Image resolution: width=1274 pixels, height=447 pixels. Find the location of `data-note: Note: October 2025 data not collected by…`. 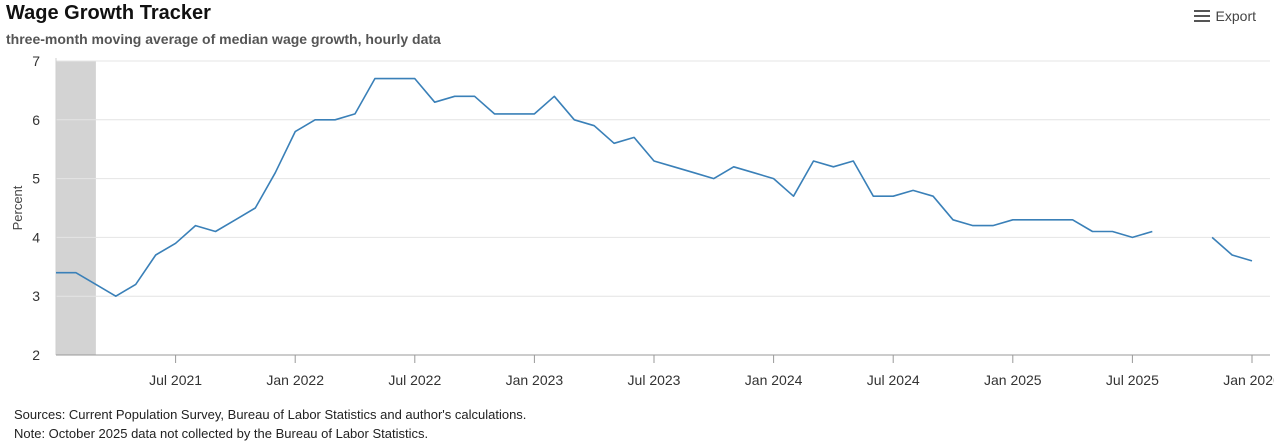

data-note: Note: October 2025 data not collected by… is located at coordinates (221, 433).